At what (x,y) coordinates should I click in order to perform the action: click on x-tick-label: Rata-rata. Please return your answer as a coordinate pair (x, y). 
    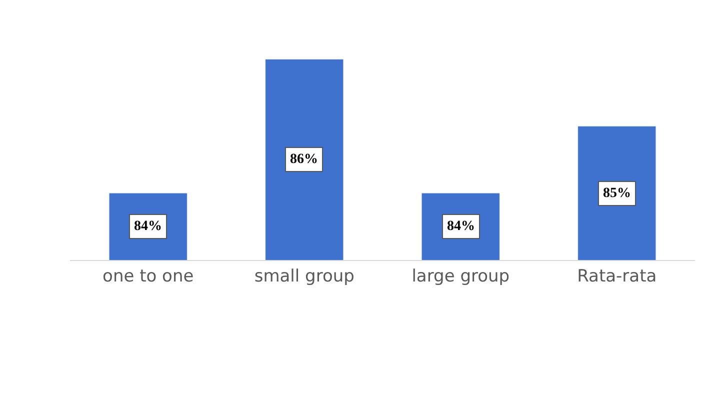
    Looking at the image, I should click on (617, 276).